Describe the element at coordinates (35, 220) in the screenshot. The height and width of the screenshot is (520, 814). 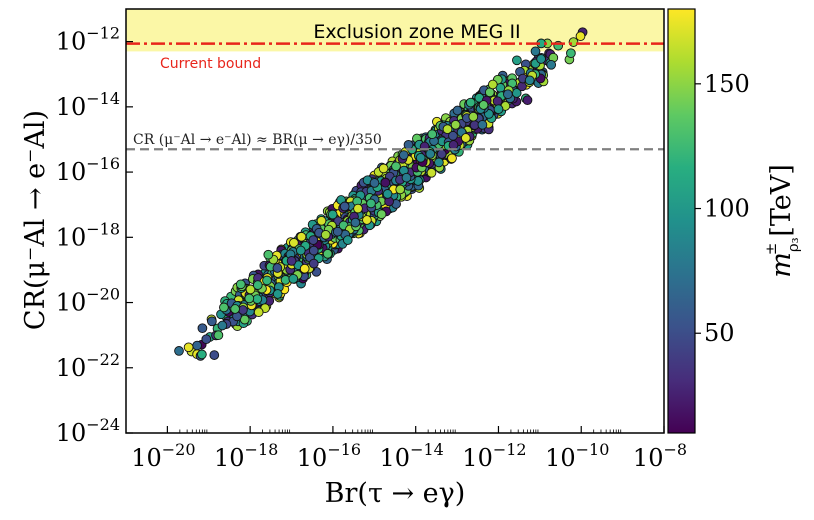
I see `y-axis-title: CR(μ⁻Al → e⁻Al)` at that location.